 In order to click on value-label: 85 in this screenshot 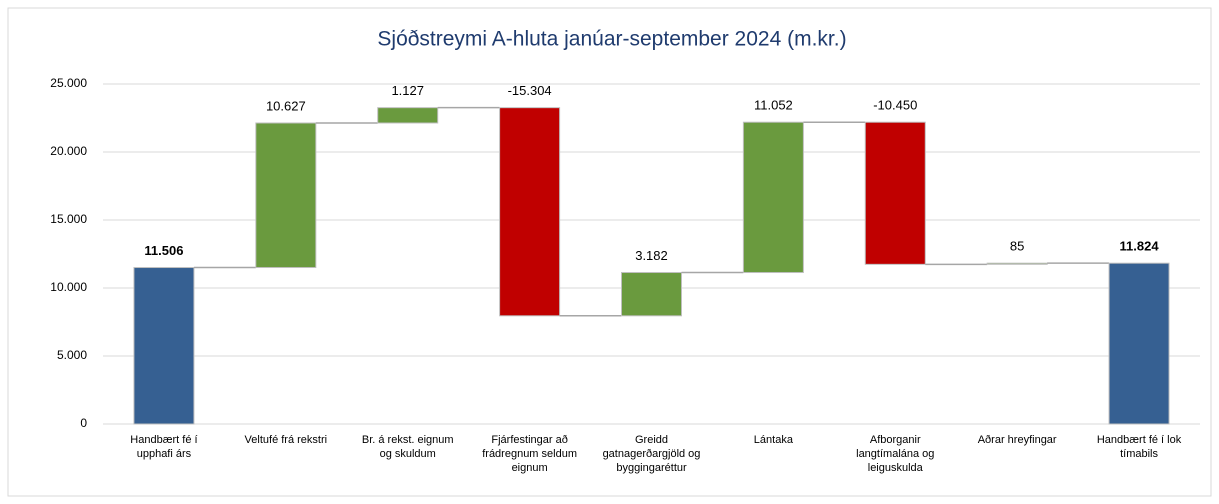, I will do `click(1017, 246)`.